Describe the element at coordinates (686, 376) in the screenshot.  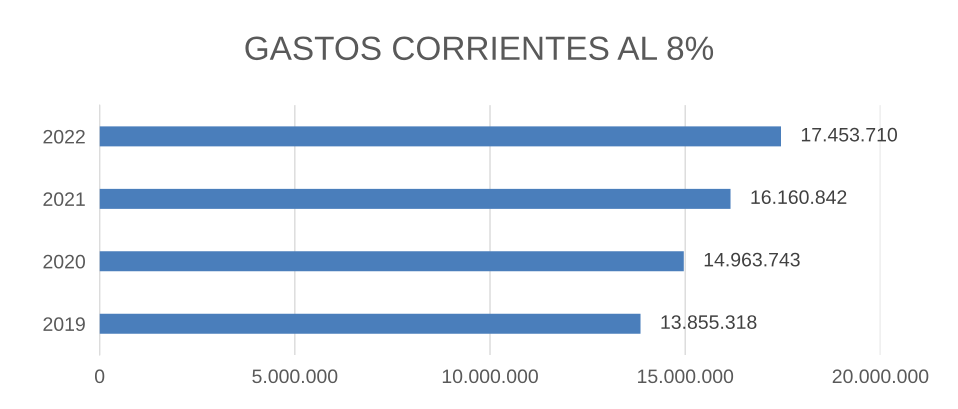
I see `x-tick-label: 15.000.000` at that location.